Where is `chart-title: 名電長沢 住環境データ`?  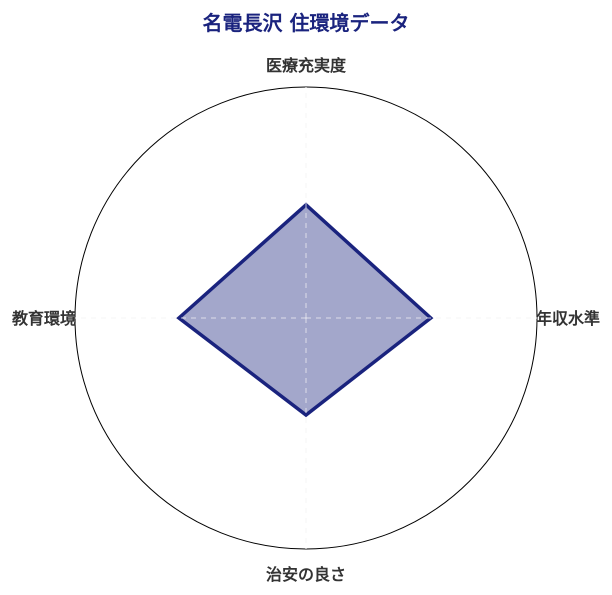 chart-title: 名電長沢 住環境データ is located at coordinates (306, 23).